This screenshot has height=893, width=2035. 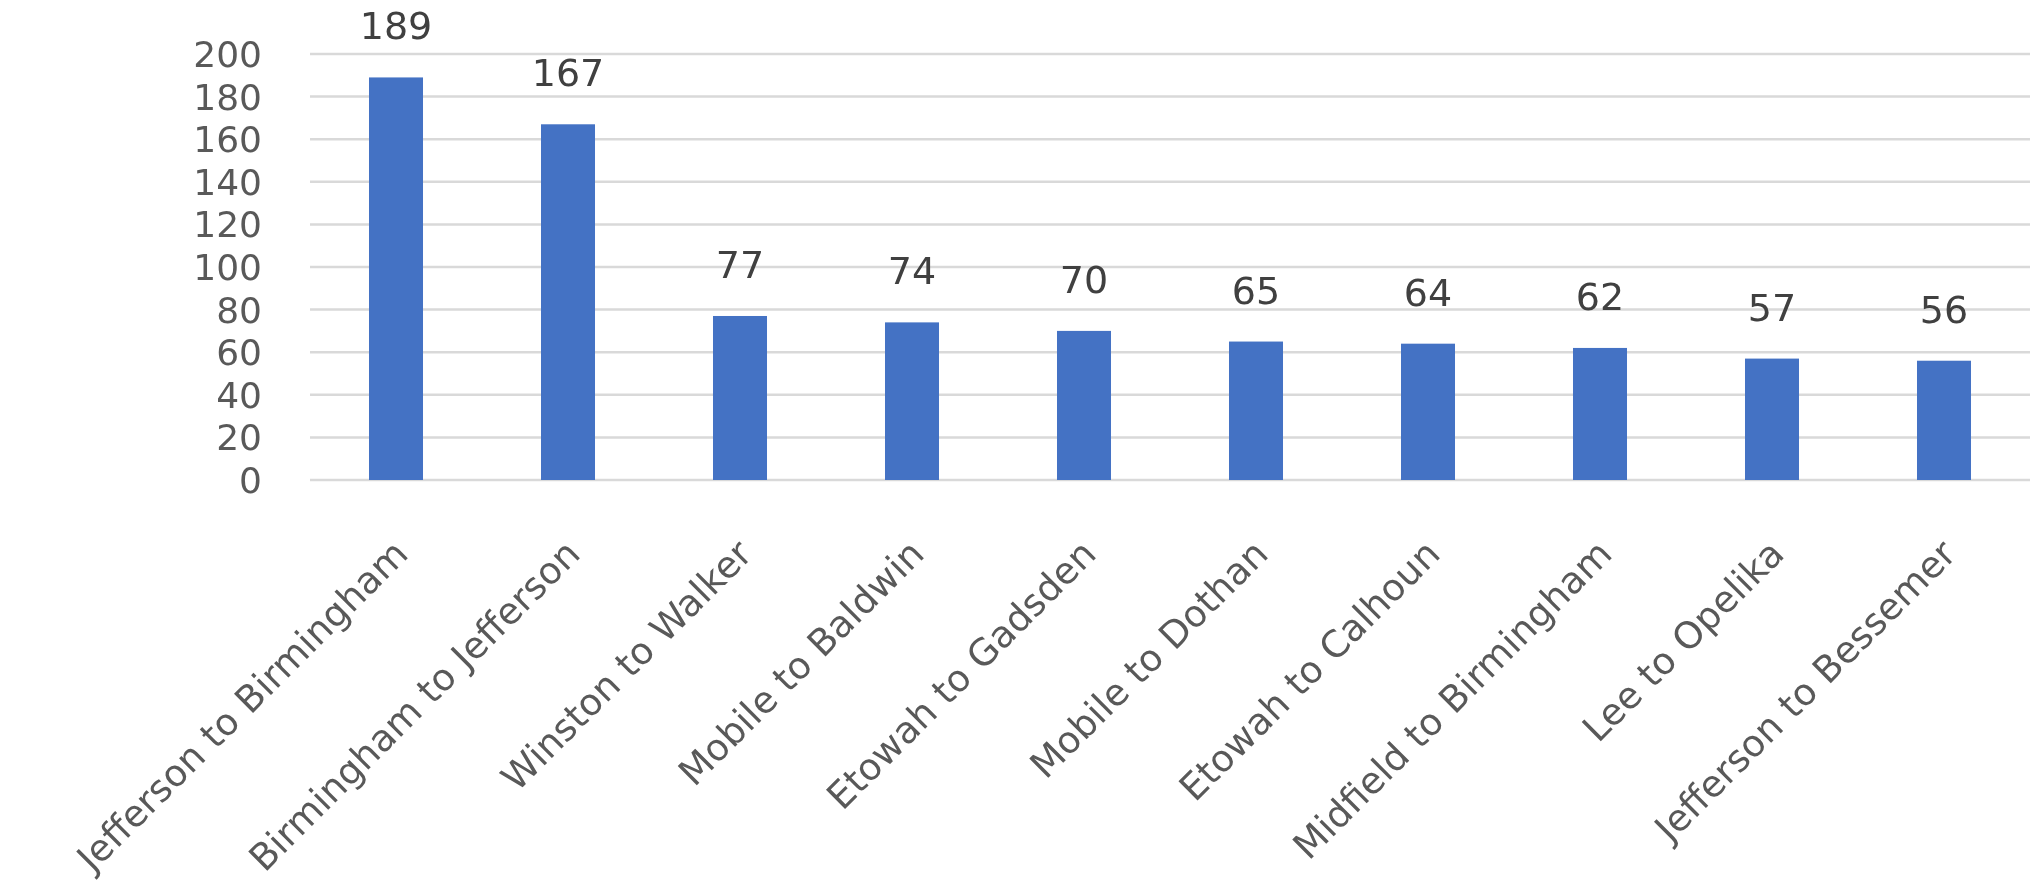 What do you see at coordinates (1084, 279) in the screenshot?
I see `data-label: 70` at bounding box center [1084, 279].